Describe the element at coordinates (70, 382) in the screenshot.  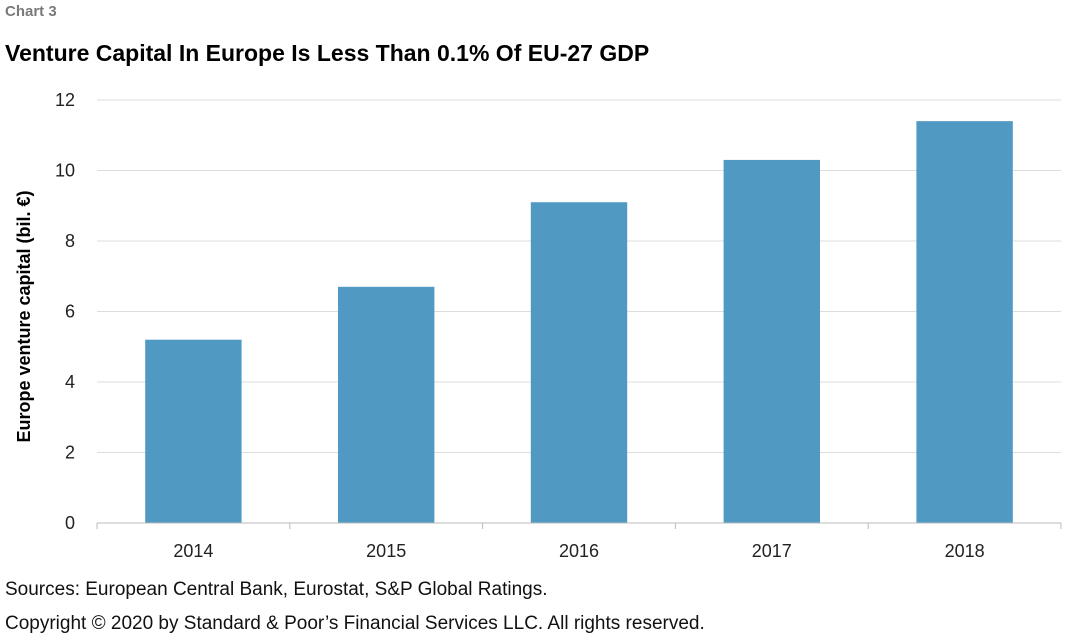
I see `y-tick-label: 4` at that location.